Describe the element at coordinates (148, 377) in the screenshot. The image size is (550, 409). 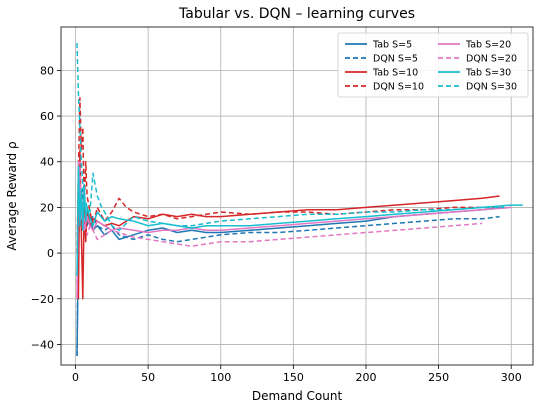
I see `x-tick-label: 50` at that location.